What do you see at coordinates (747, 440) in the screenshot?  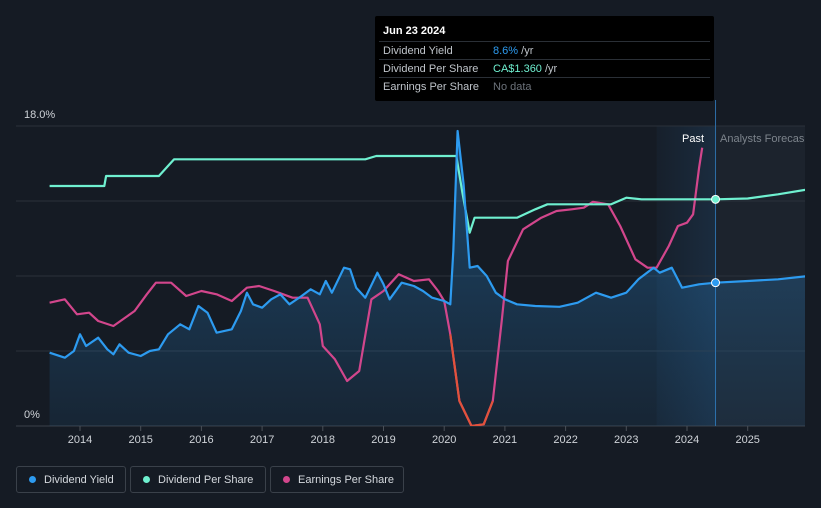 I see `x-tick-label: 2025` at bounding box center [747, 440].